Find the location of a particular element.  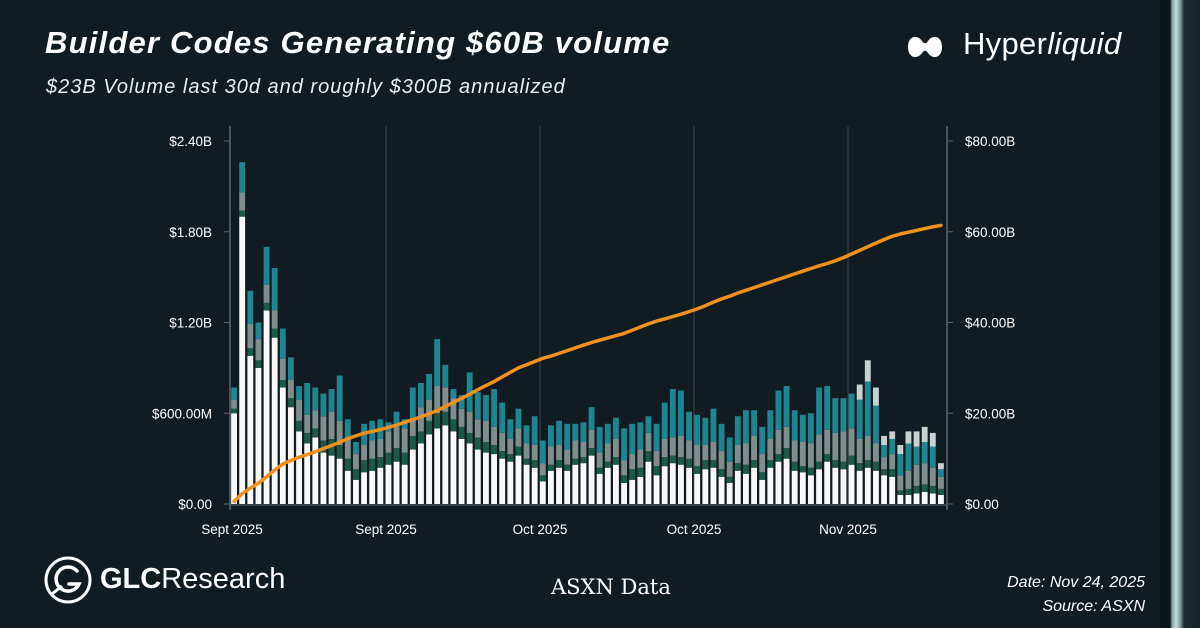

source-label: Source: ASXN is located at coordinates (1093, 606).